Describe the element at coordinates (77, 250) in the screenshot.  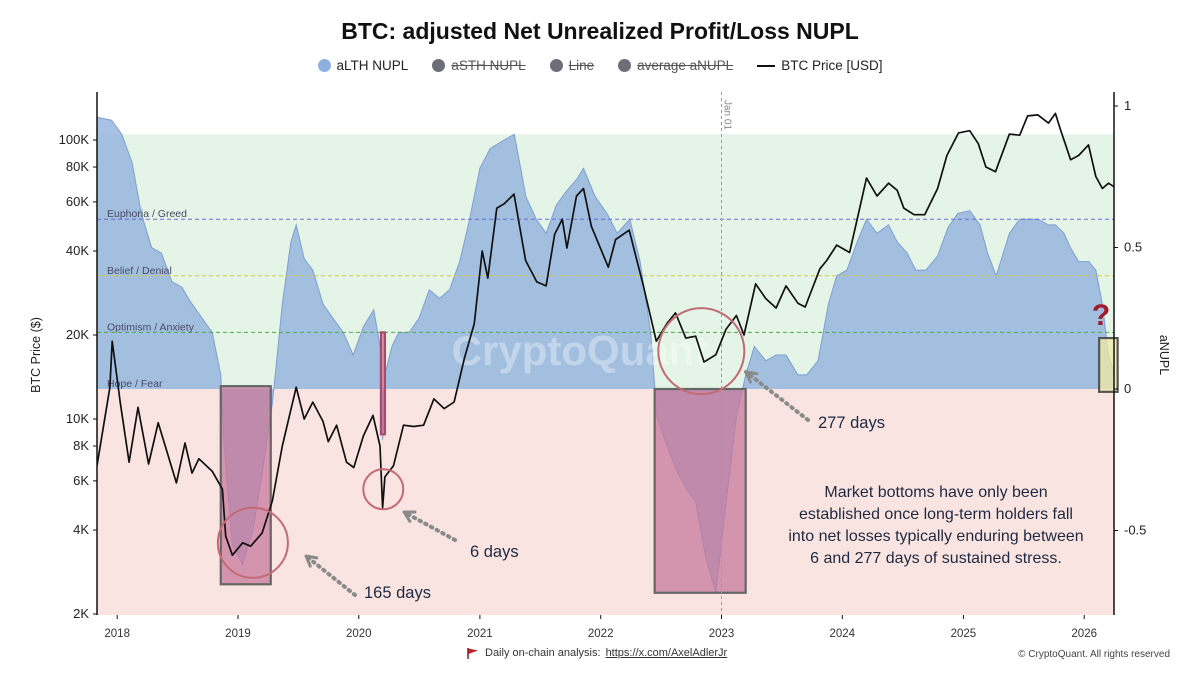
I see `left-tick-label: 40K` at that location.